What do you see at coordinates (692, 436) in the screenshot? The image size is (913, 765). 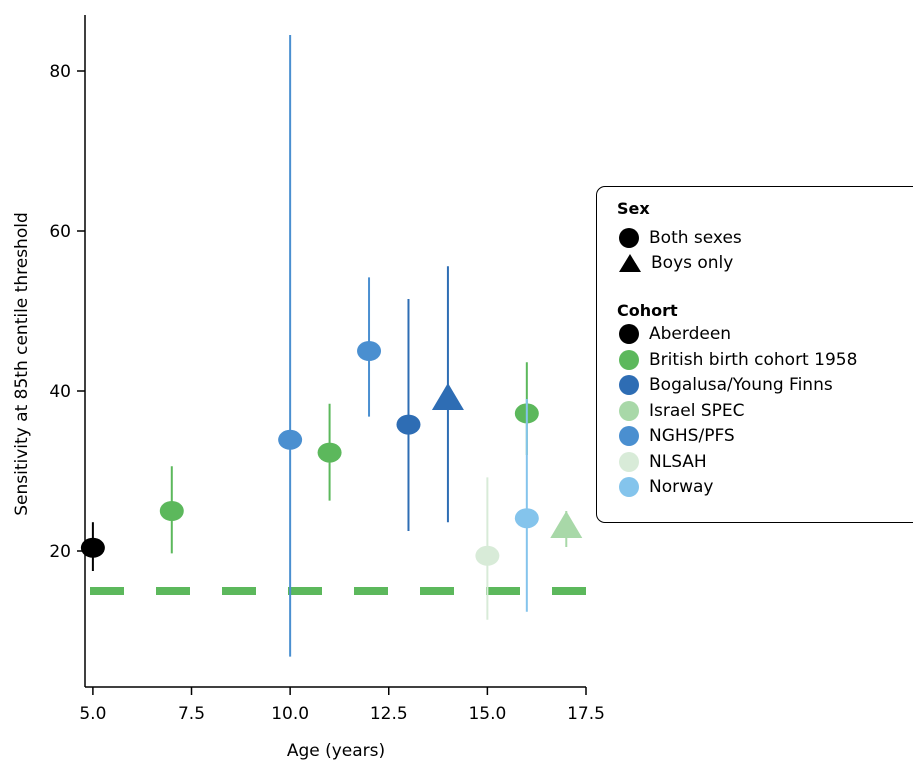 I see `legend-cohort-label: NGHS/PFS` at bounding box center [692, 436].